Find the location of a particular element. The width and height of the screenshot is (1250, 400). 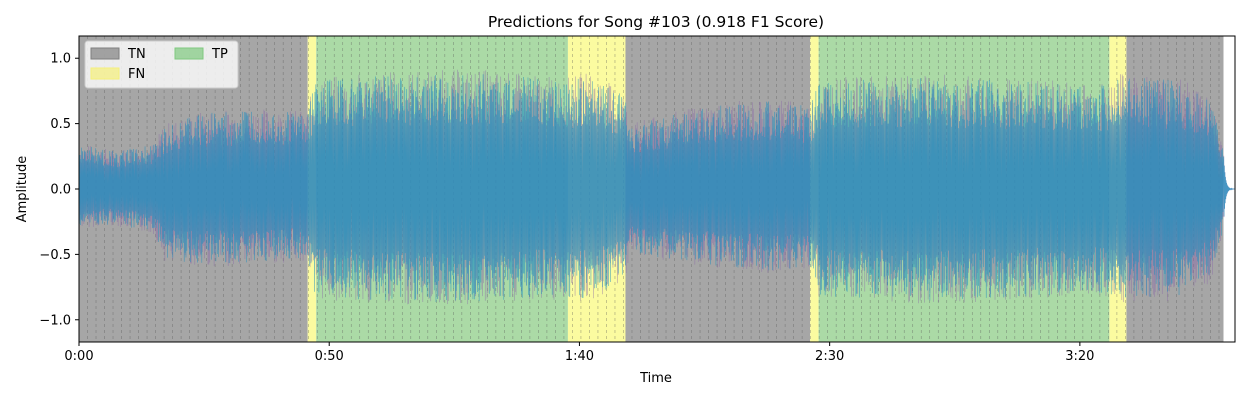

legend: TN FN TP is located at coordinates (161, 64).